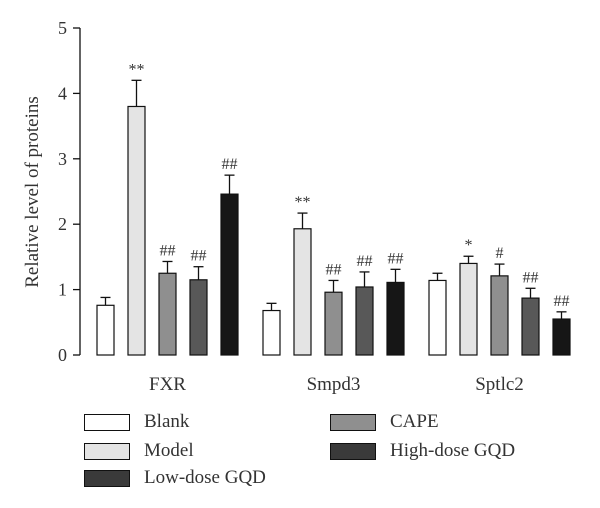 This screenshot has width=600, height=508. Describe the element at coordinates (32, 192) in the screenshot. I see `y-axis-label: Relative level of proteins` at that location.